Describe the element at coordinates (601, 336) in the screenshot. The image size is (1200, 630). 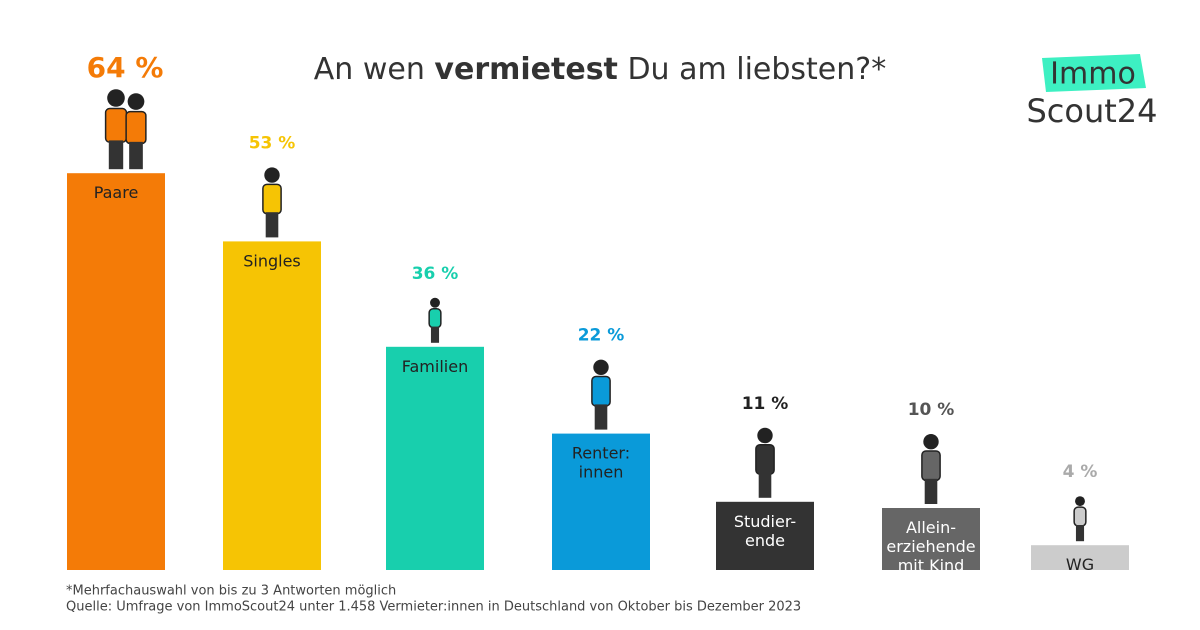
I see `value-label: 22 %` at that location.